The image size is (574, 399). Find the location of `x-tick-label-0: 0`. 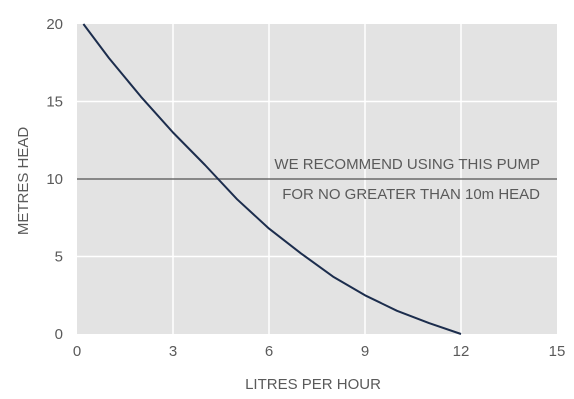

x-tick-label-0: 0 is located at coordinates (77, 351).